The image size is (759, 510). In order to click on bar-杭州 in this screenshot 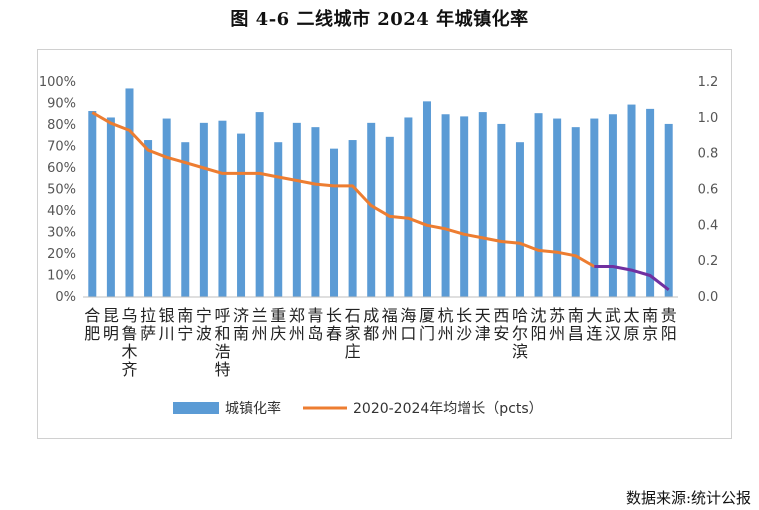, I will do `click(445, 205)`.